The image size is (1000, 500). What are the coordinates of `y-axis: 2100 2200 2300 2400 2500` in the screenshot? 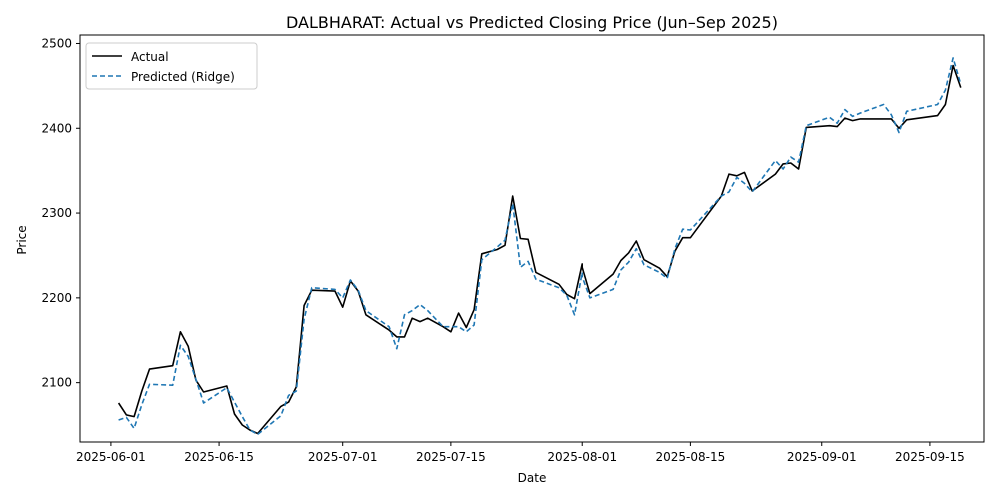 It's located at (60, 213).